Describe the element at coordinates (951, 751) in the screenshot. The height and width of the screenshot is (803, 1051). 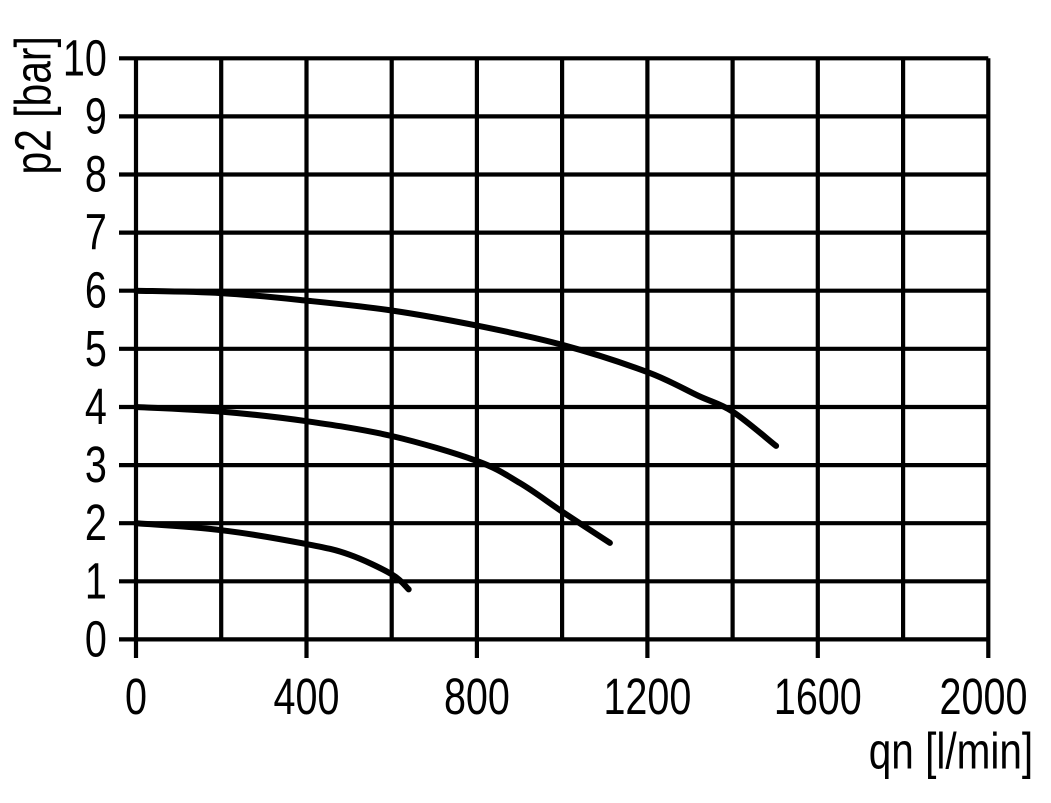
I see `svg-text: qn [l/min]` at that location.